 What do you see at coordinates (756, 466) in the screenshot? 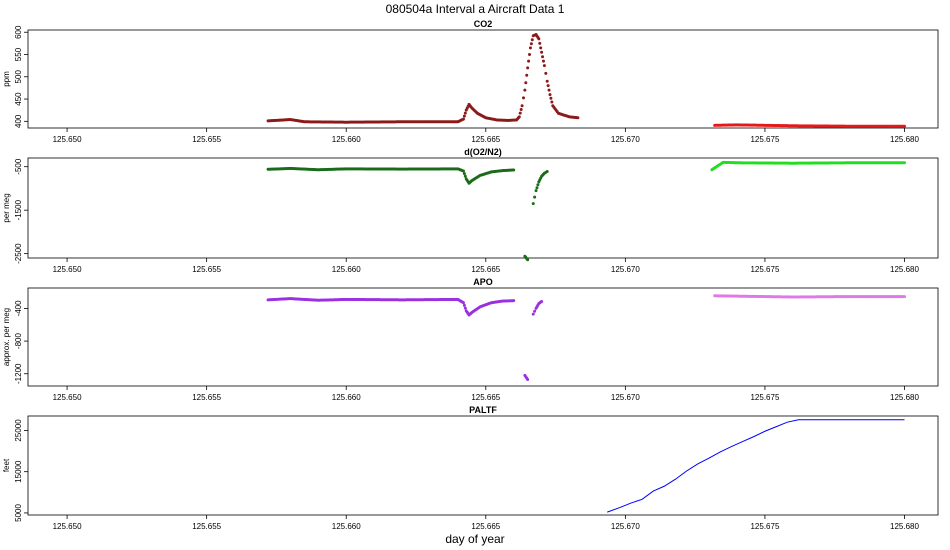
I see `series-line` at bounding box center [756, 466].